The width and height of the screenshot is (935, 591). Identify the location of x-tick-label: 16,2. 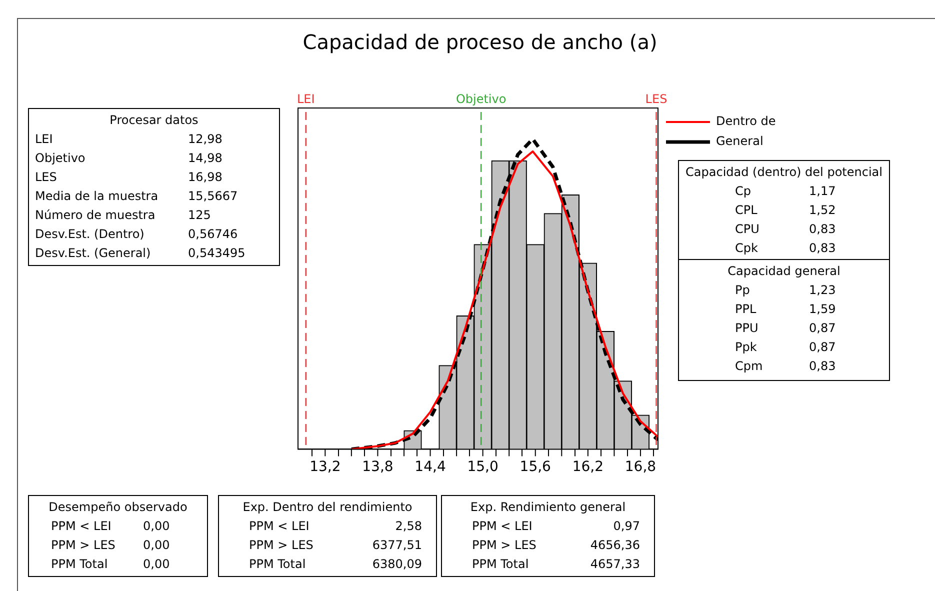
(588, 467).